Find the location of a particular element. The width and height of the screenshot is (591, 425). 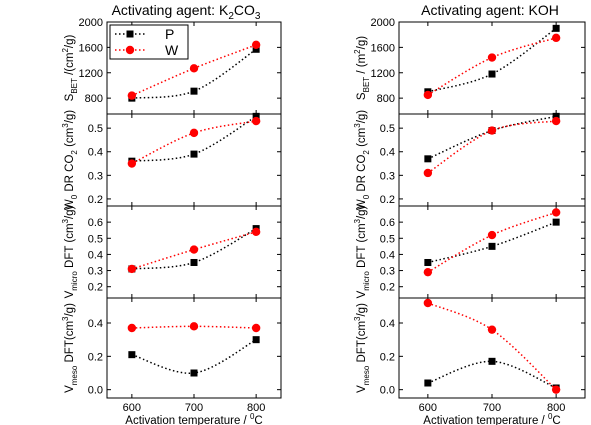

plot-frame is located at coordinates (194, 348).